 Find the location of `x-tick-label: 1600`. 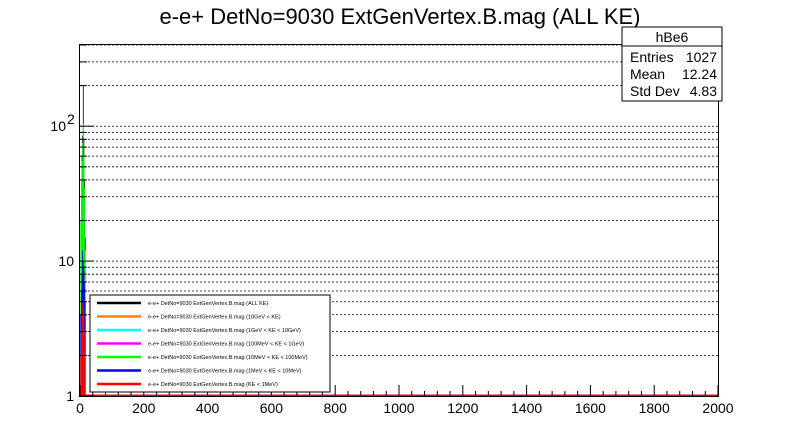

x-tick-label: 1600 is located at coordinates (590, 408).